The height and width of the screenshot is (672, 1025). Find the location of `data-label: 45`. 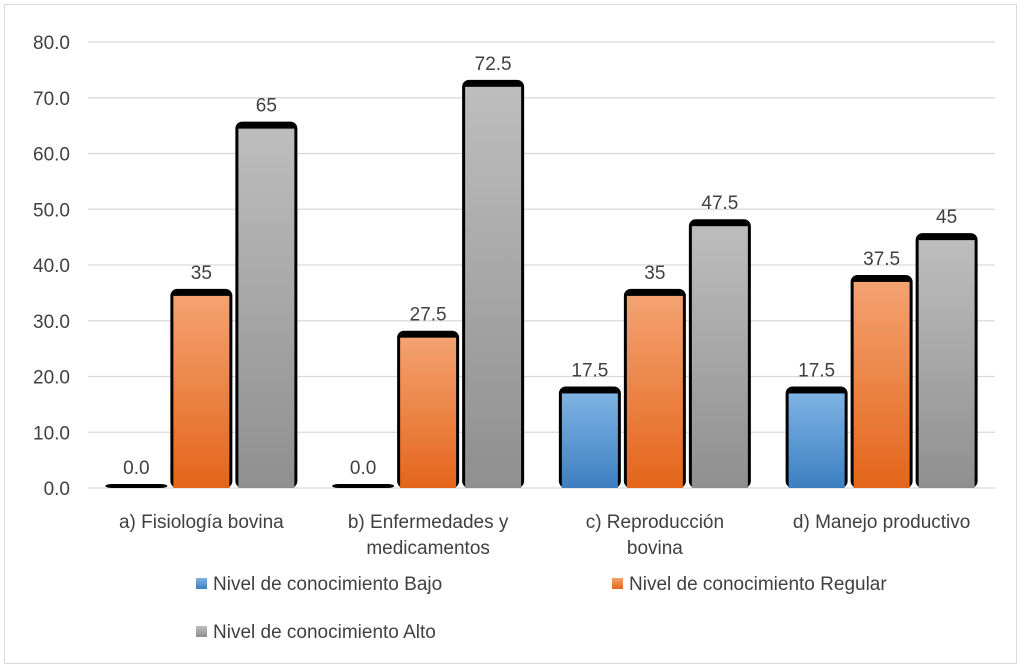

data-label: 45 is located at coordinates (946, 217).